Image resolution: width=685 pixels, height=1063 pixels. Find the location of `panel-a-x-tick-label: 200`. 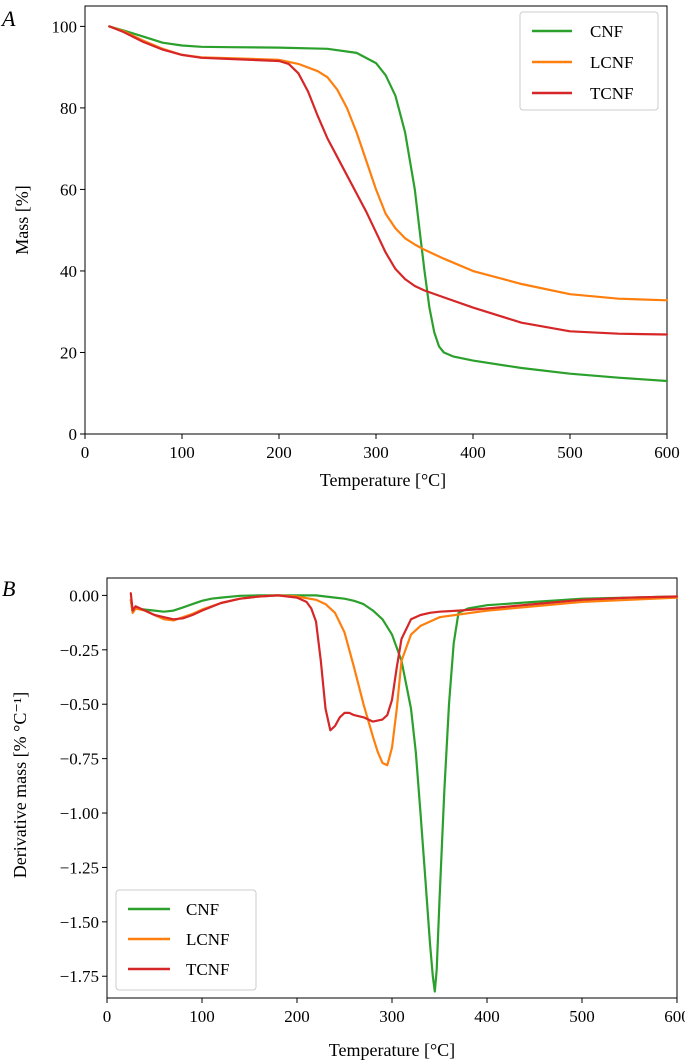

panel-a-x-tick-label: 200 is located at coordinates (279, 452).